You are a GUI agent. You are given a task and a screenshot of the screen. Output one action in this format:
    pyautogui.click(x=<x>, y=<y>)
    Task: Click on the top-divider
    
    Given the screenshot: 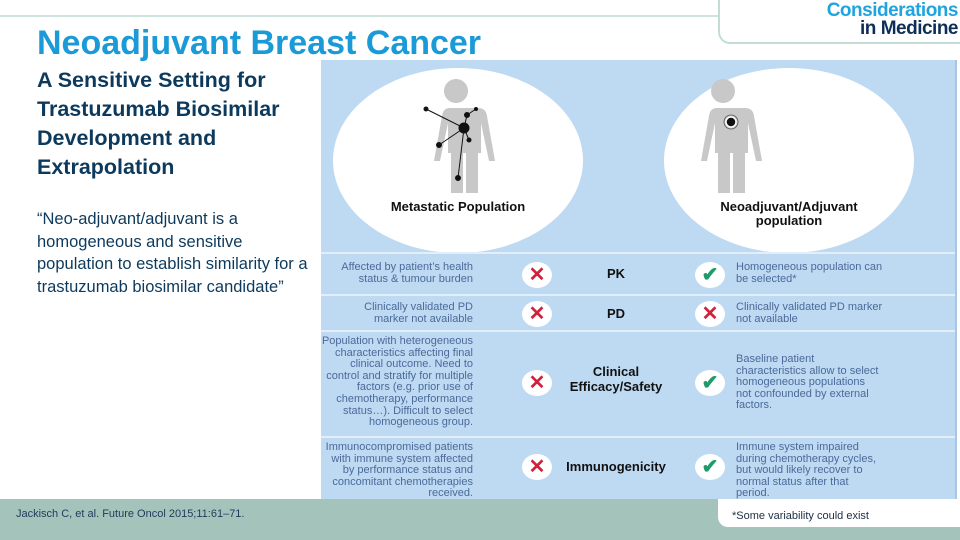 What is the action you would take?
    pyautogui.click(x=360, y=16)
    